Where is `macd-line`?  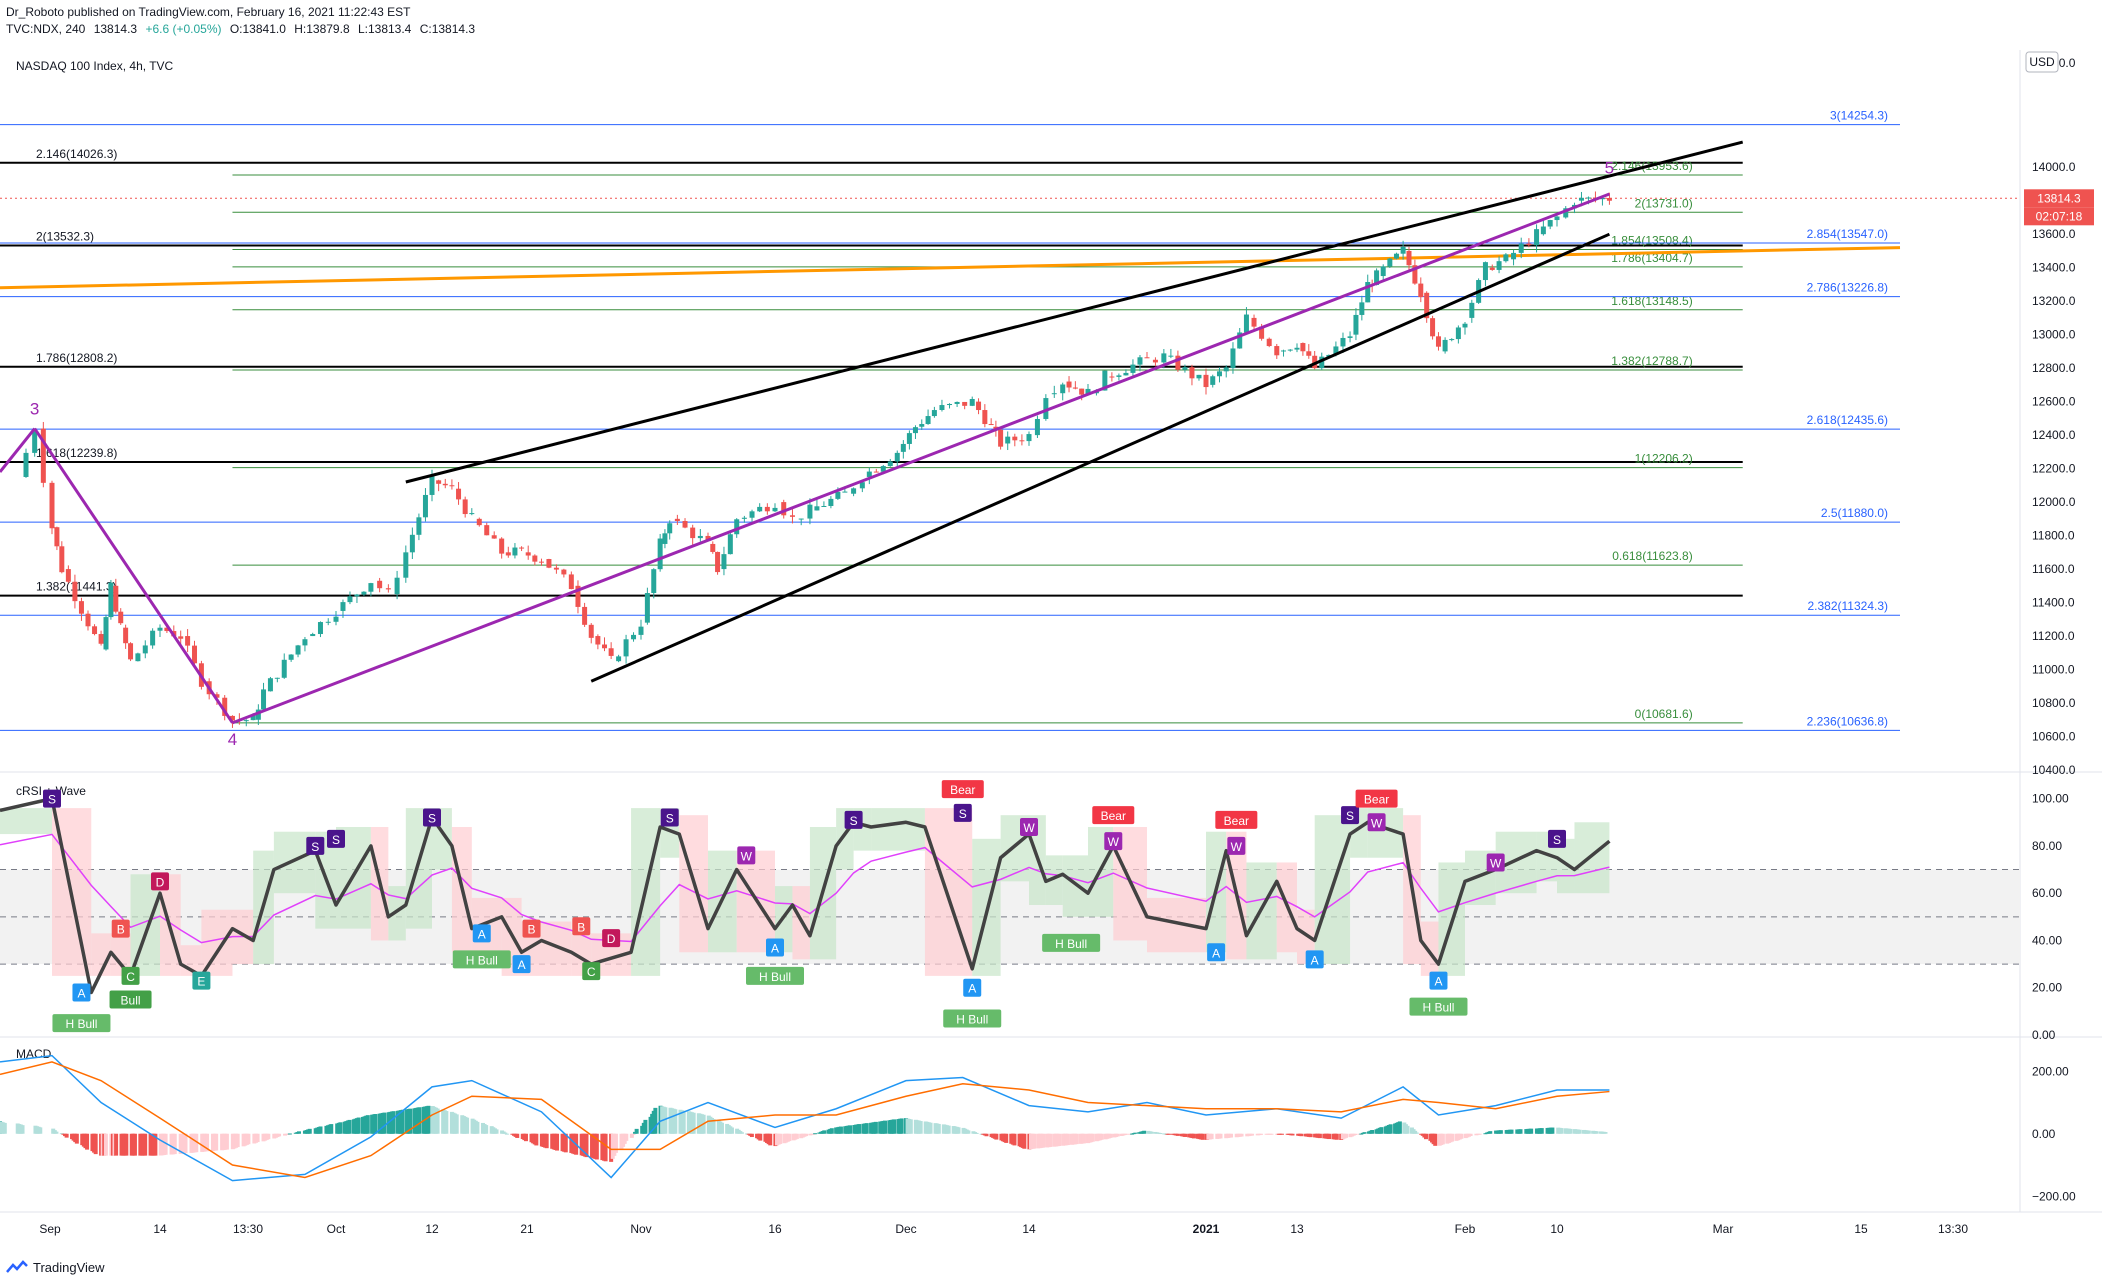 macd-line is located at coordinates (805, 1118).